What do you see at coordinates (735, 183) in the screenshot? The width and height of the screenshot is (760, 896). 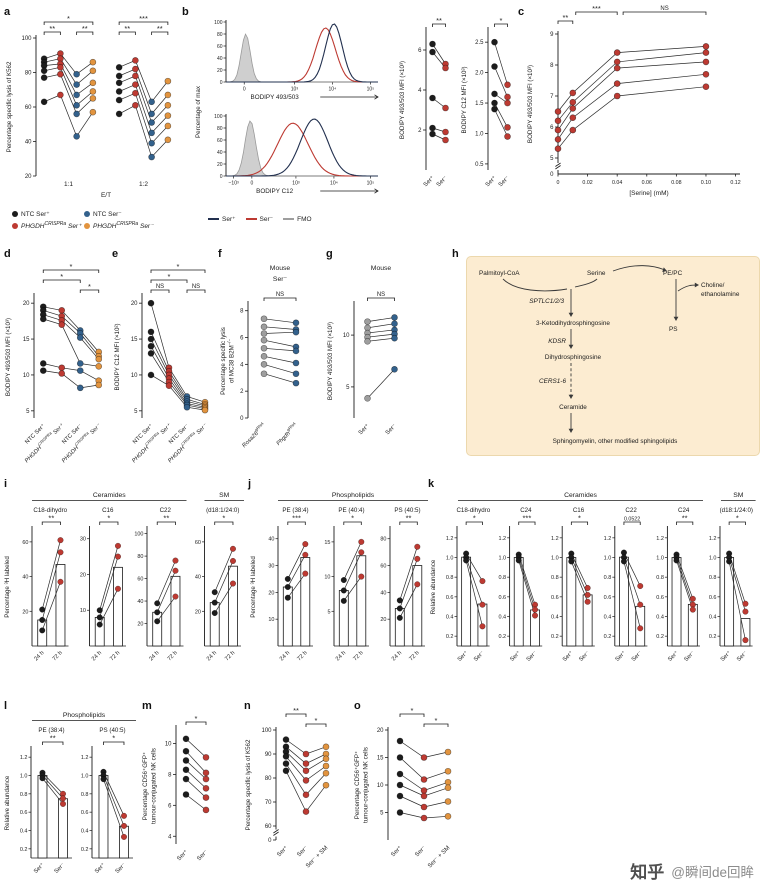 I see `svg-text: 0.12` at bounding box center [735, 183].